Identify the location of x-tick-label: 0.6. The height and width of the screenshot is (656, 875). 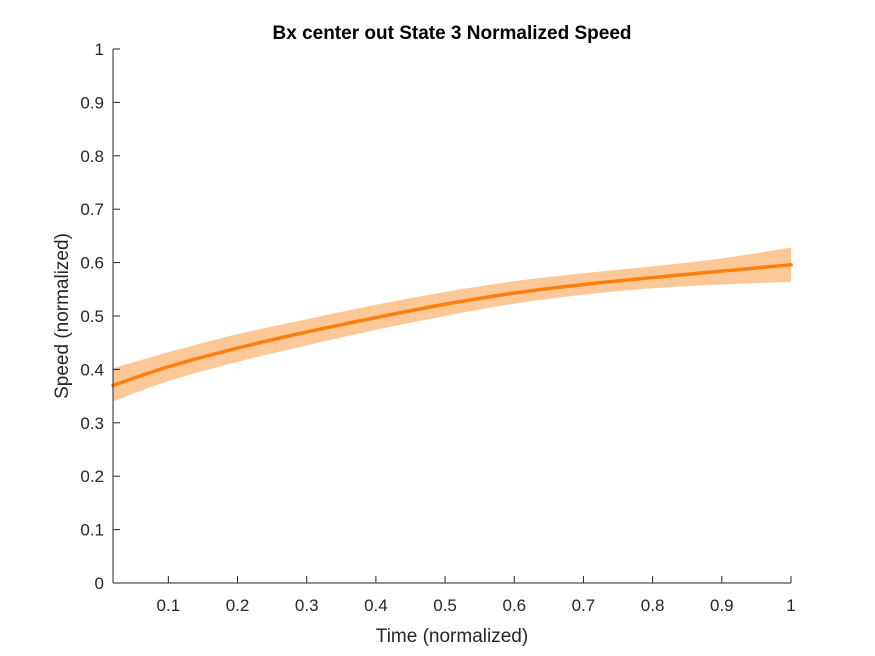
(514, 605).